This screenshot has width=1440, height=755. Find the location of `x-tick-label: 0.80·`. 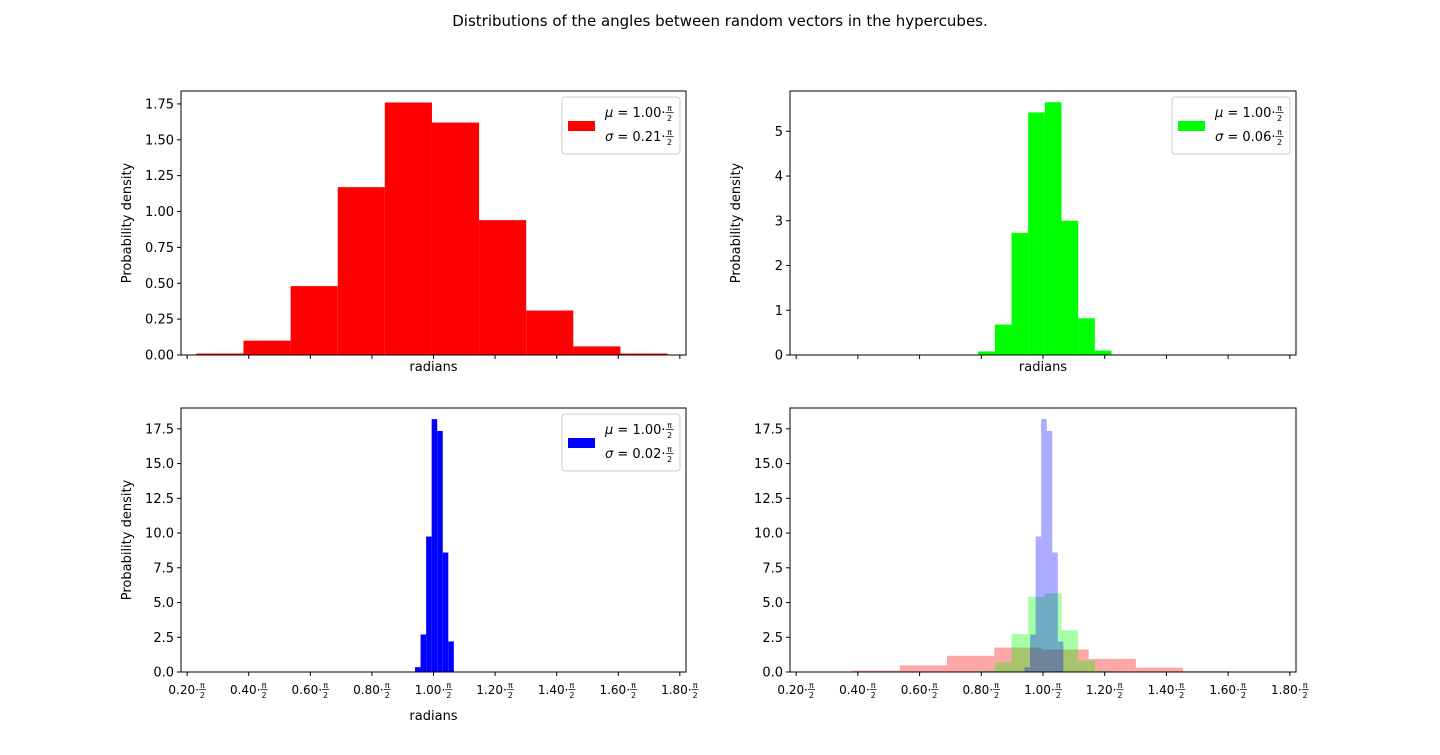

x-tick-label: 0.80· is located at coordinates (368, 690).